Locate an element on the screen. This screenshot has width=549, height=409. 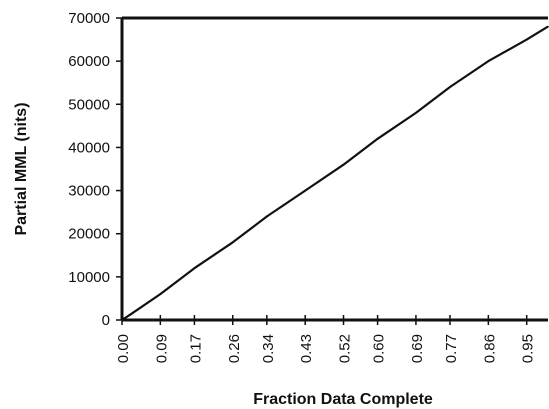
y-tick-label: 70000 is located at coordinates (89, 18).